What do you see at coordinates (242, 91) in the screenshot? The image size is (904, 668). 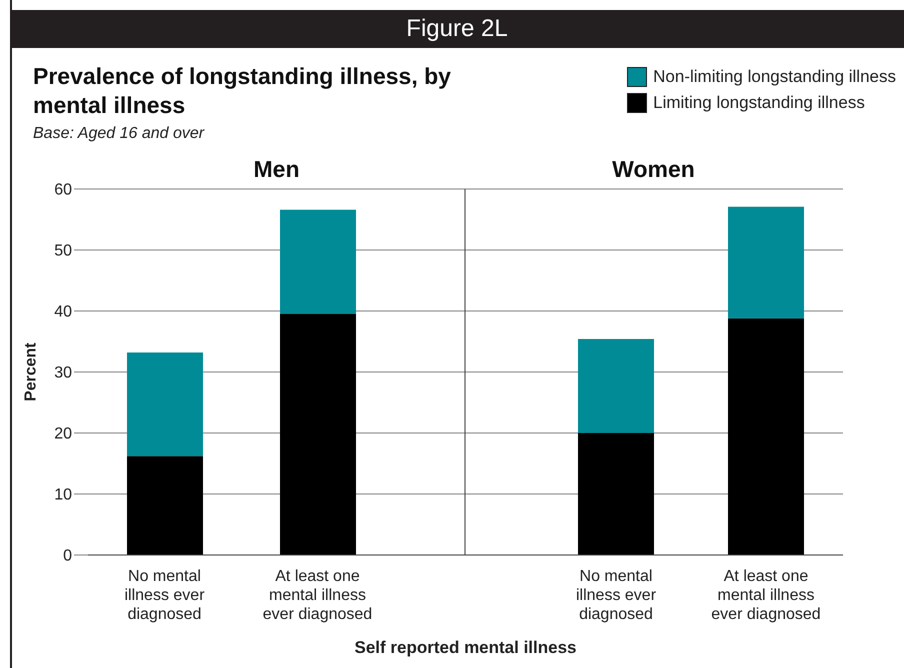 I see `chart-title: Prevalence of longstanding illness, by mental illness` at bounding box center [242, 91].